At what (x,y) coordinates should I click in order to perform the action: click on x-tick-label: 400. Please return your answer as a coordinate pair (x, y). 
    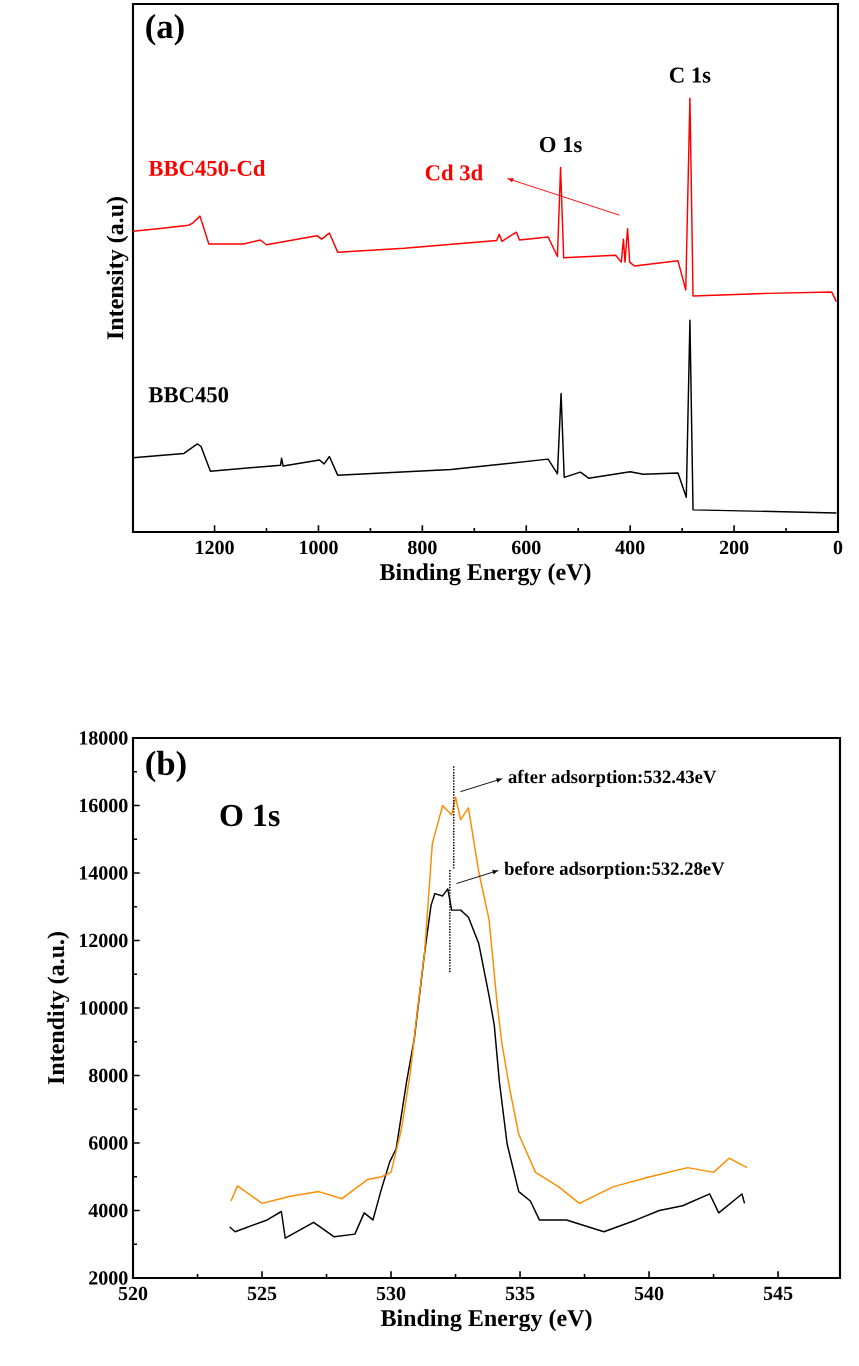
    Looking at the image, I should click on (630, 547).